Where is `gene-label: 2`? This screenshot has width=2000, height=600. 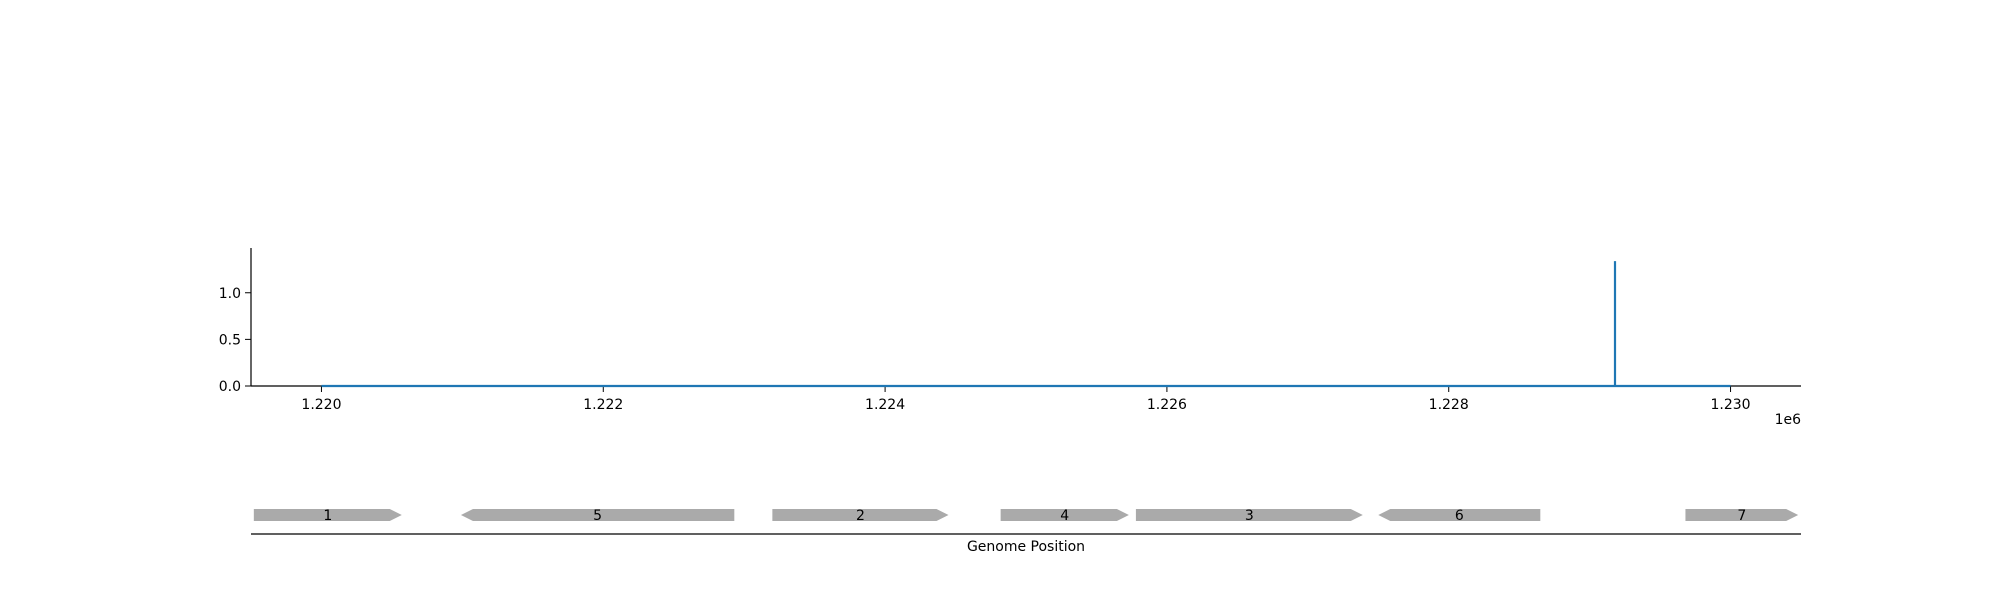
gene-label: 2 is located at coordinates (860, 516).